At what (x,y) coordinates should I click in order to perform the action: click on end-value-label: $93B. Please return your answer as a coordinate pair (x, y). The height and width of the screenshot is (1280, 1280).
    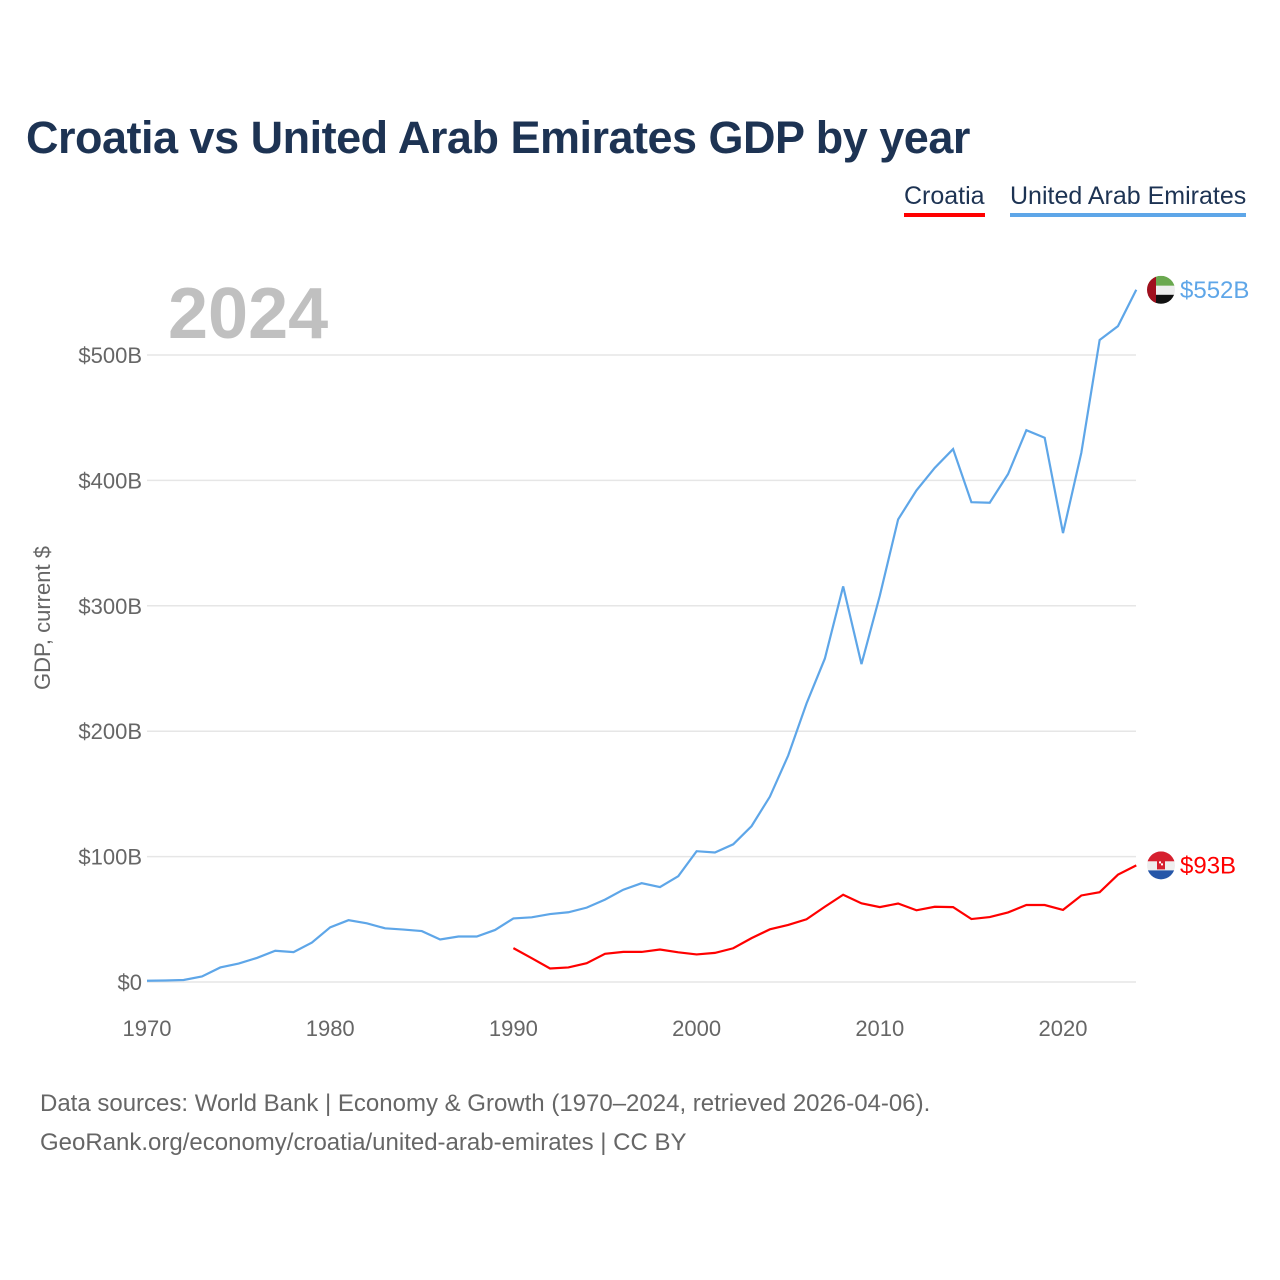
    Looking at the image, I should click on (1208, 865).